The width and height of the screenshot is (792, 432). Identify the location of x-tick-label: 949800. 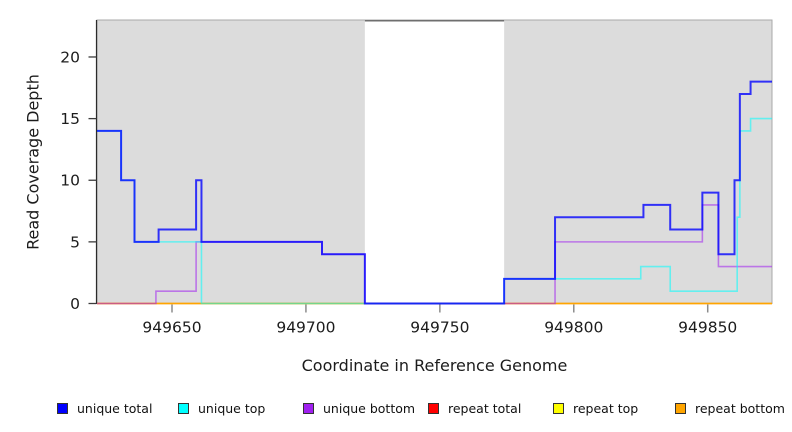
(573, 328).